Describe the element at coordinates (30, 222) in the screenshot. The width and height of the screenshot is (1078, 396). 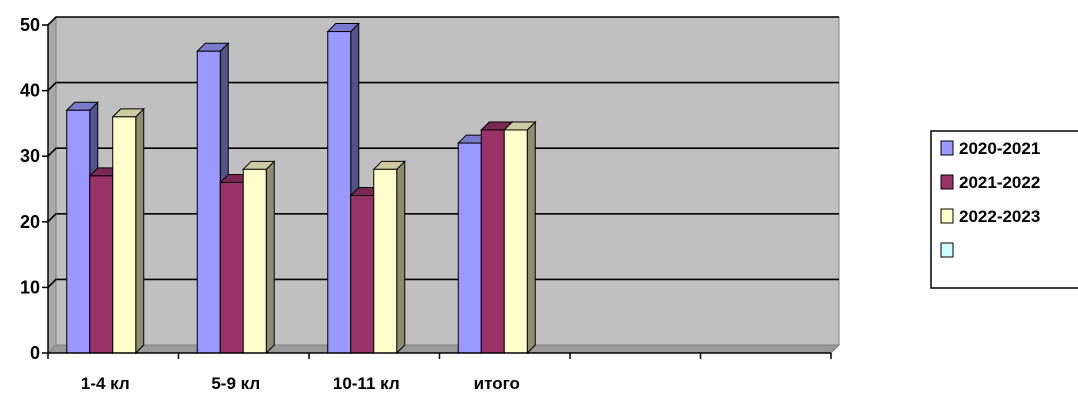
I see `y-tick-label: 20` at that location.